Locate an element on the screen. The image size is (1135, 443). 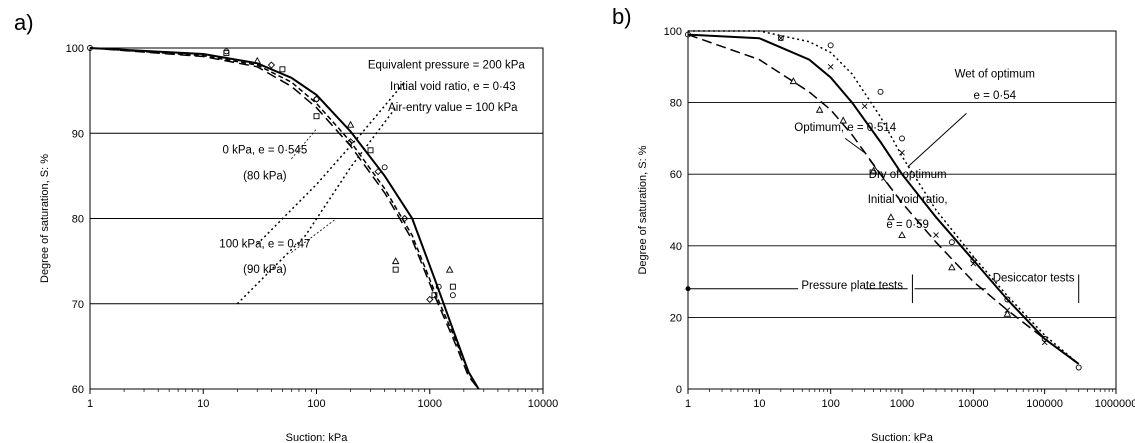
annotation-label: (90 kPa) is located at coordinates (265, 270).